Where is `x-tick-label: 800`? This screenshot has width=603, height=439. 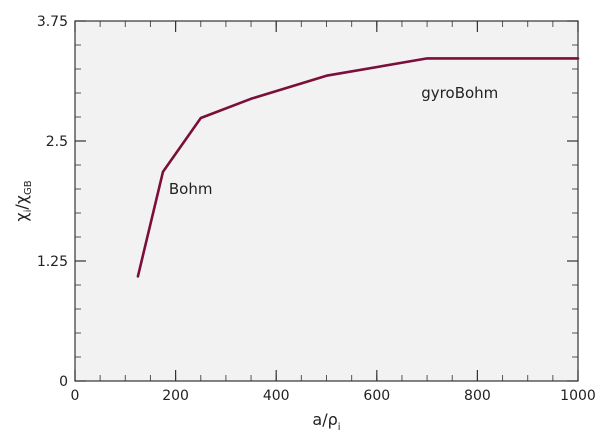
x-tick-label: 800 is located at coordinates (477, 396).